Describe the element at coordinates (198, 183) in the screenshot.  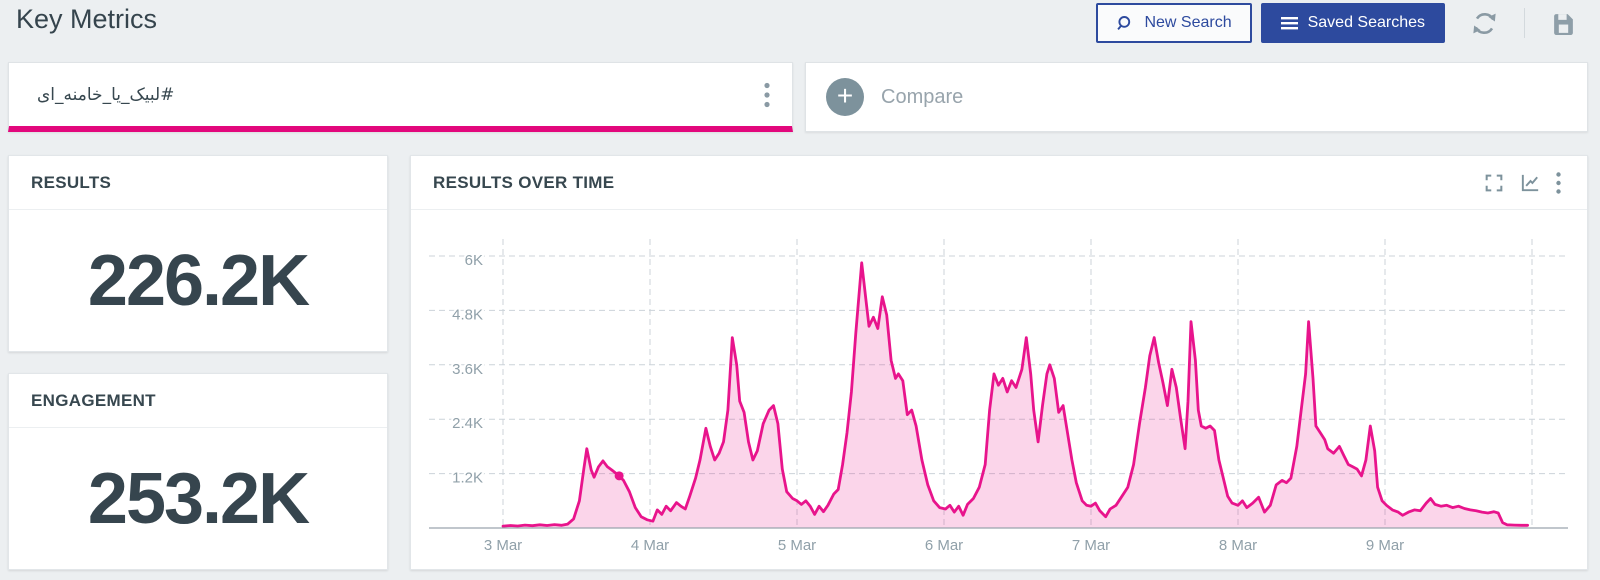
I see `results-card-header: RESULTS` at that location.